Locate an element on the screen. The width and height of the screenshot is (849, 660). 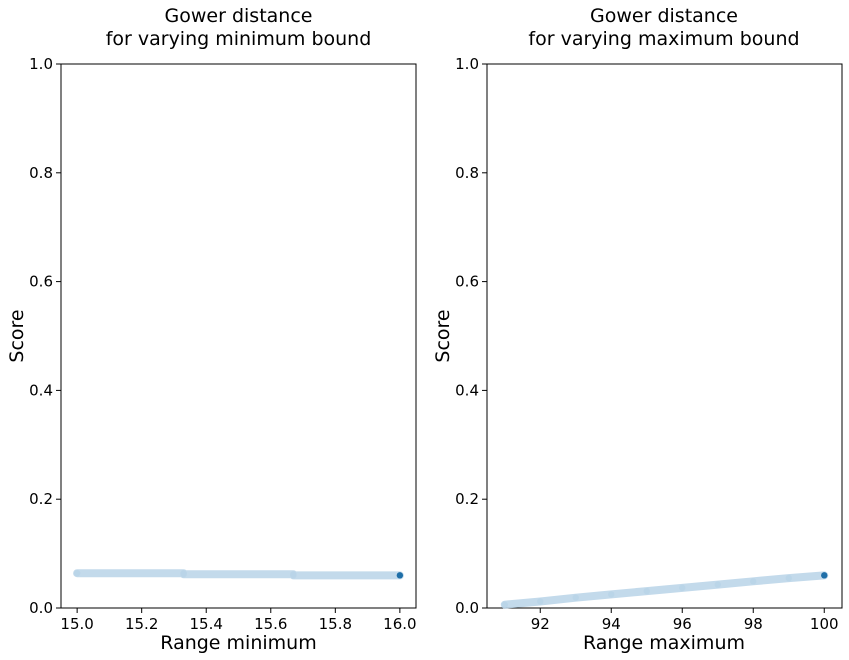
x-tick-label: 92 is located at coordinates (540, 624).